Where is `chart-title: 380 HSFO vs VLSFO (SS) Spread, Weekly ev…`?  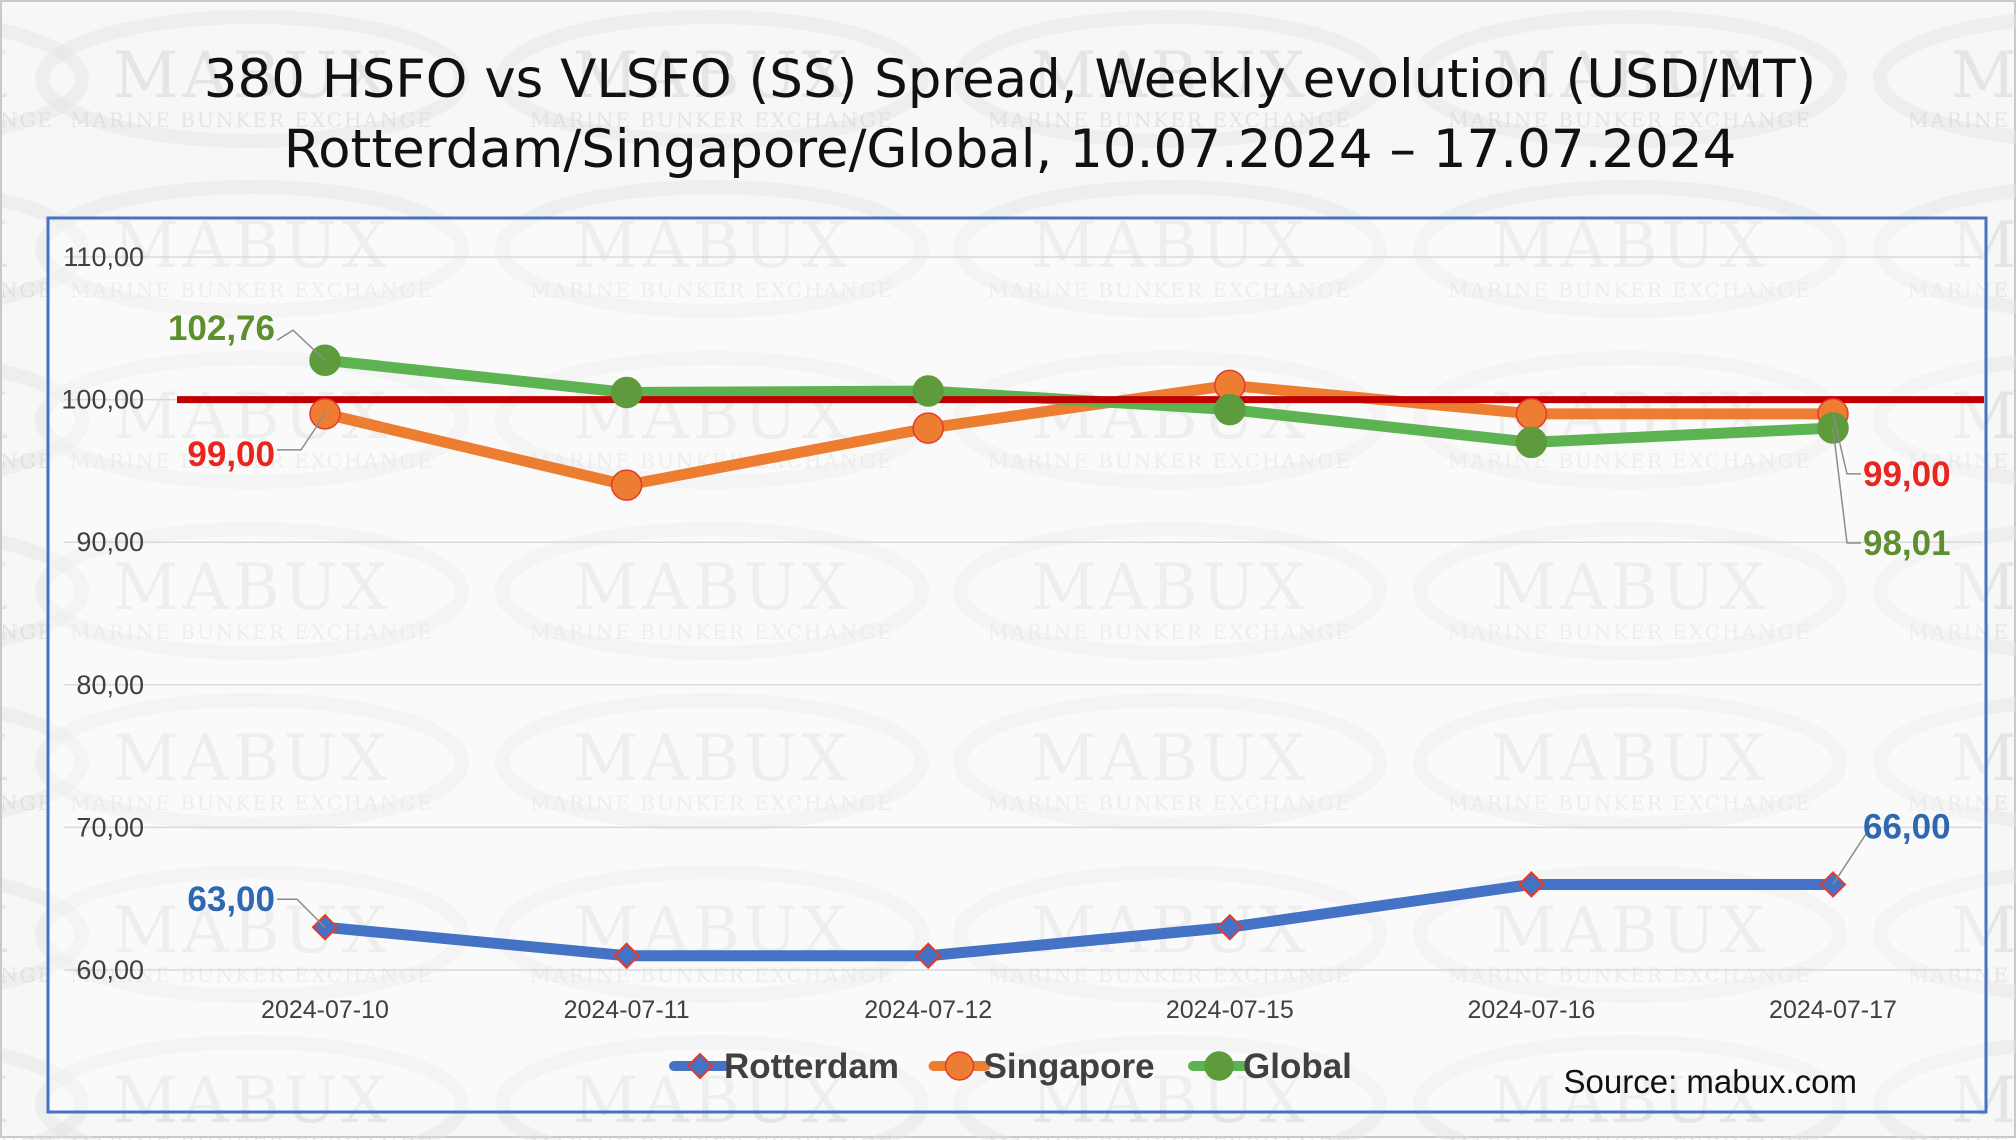
chart-title: 380 HSFO vs VLSFO (SS) Spread, Weekly ev… is located at coordinates (1010, 79).